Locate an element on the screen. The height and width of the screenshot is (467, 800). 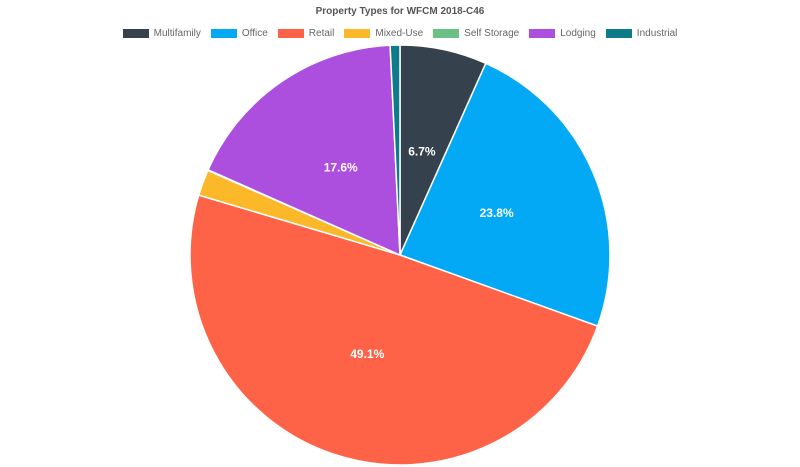
legend-item: Industrial is located at coordinates (641, 33).